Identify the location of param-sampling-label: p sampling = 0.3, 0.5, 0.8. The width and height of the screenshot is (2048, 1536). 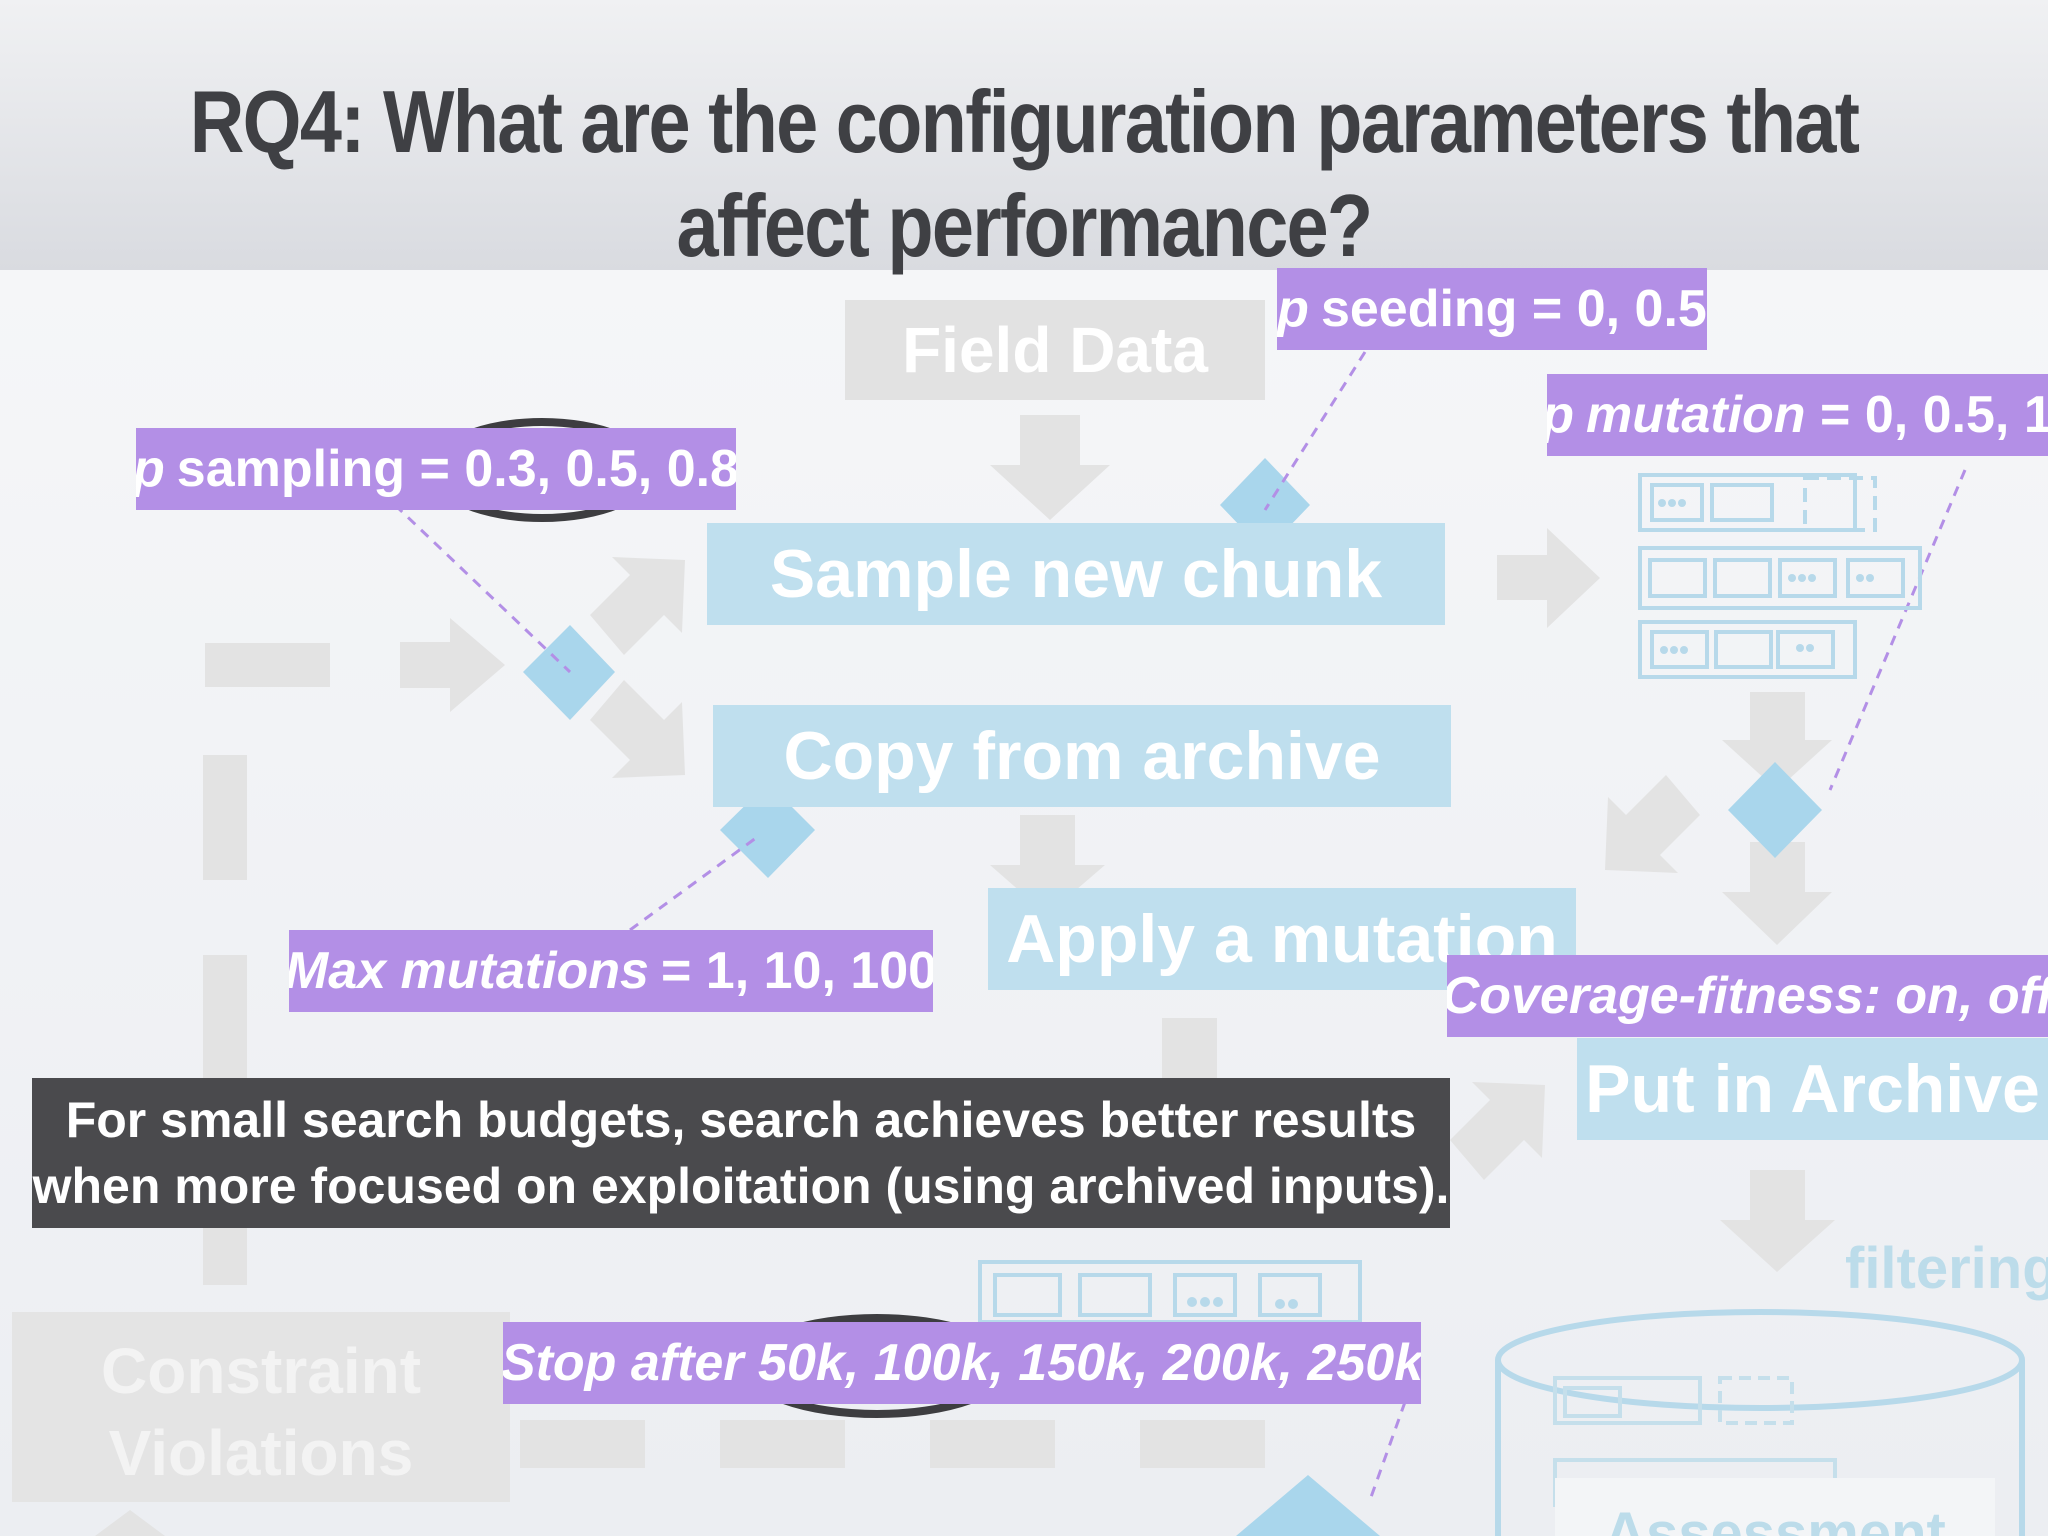
(436, 469).